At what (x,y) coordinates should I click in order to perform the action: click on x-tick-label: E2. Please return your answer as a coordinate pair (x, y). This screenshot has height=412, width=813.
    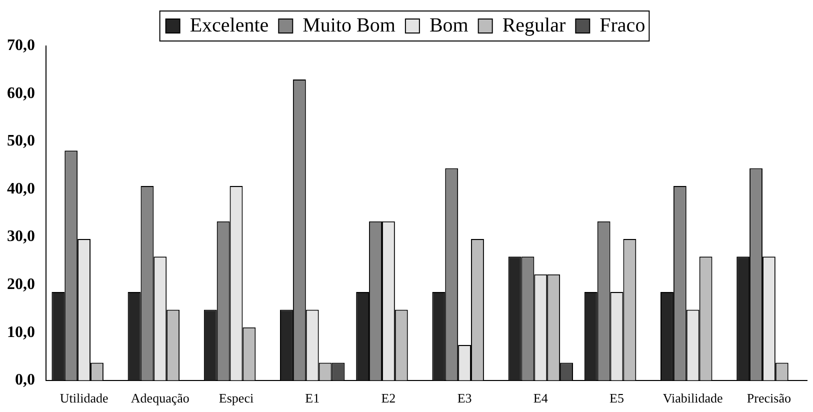
    Looking at the image, I should click on (388, 398).